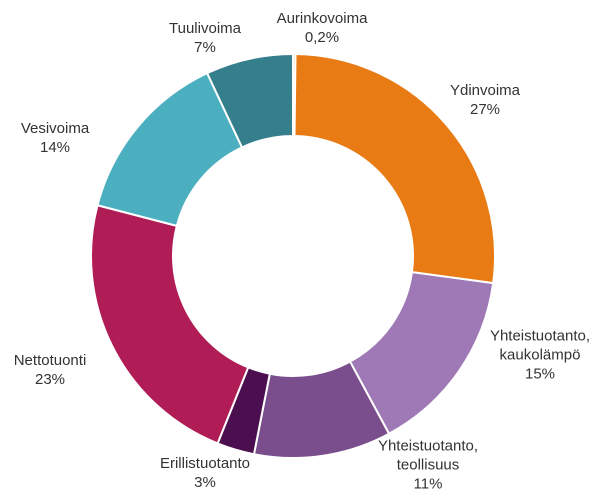  I want to click on value-label: 15%, so click(540, 374).